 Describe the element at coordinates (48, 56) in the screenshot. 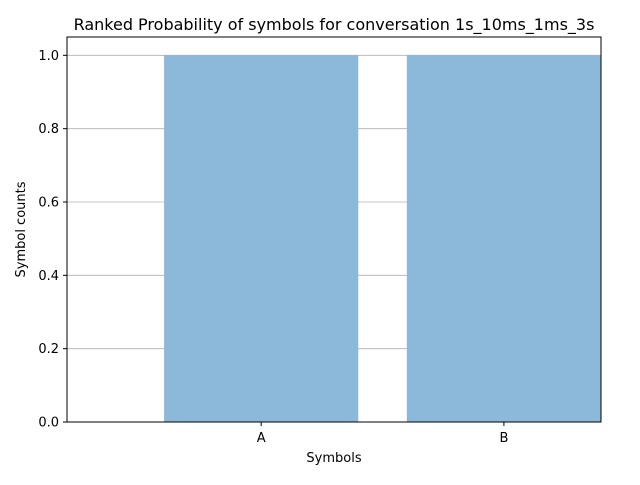

I see `y-tick-label: 1.0` at that location.